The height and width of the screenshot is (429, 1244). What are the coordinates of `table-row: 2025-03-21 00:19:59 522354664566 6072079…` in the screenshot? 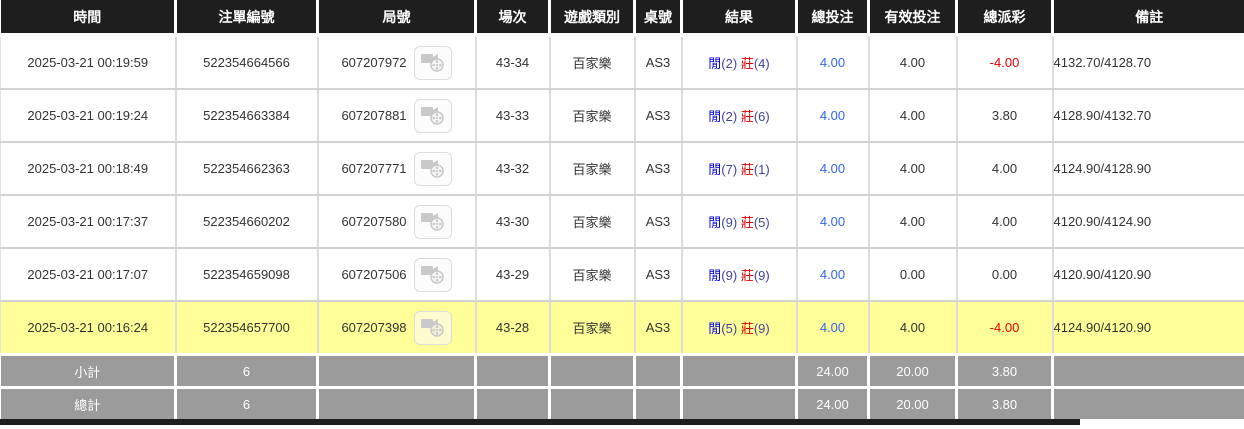 It's located at (622, 62).